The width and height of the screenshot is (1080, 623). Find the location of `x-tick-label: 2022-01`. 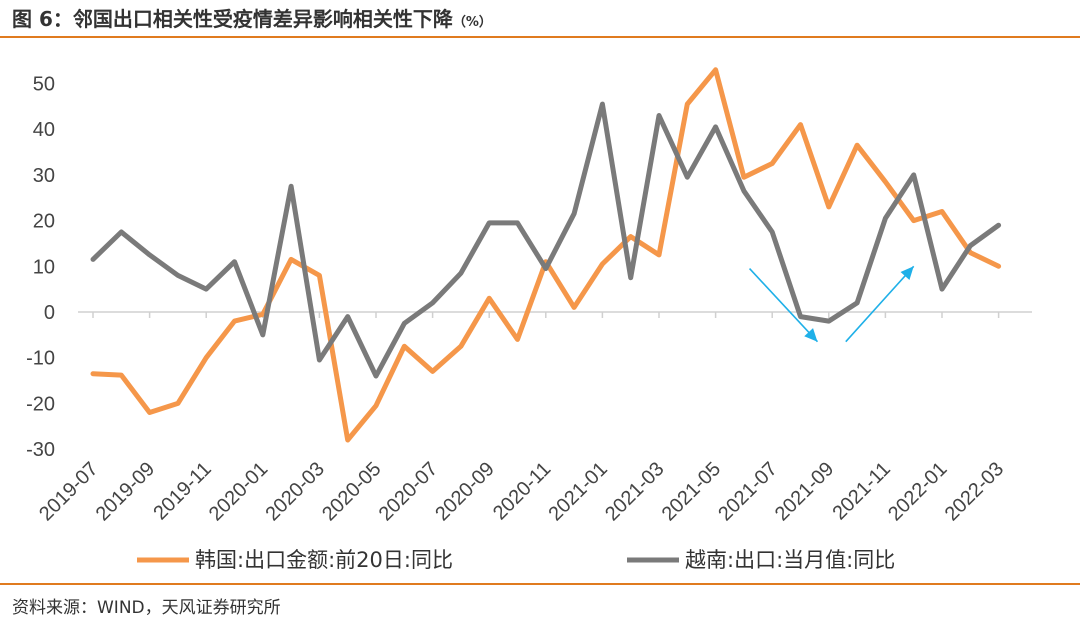

x-tick-label: 2022-01 is located at coordinates (917, 491).